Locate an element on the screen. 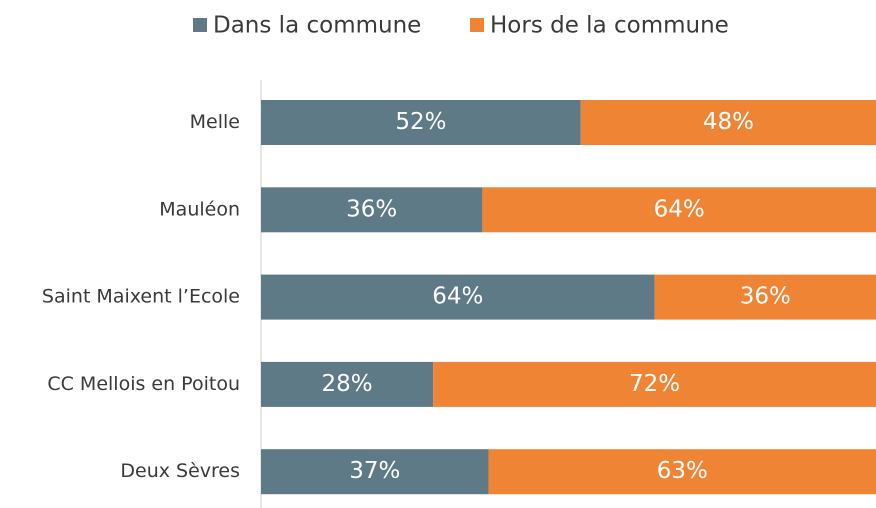  value-label: 63% is located at coordinates (682, 471).